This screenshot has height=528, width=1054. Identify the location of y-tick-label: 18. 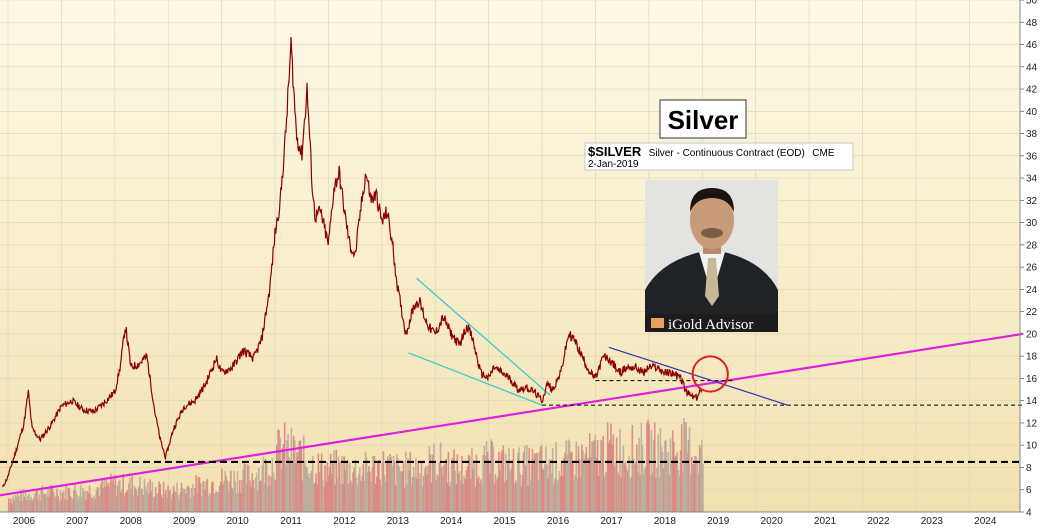
(1032, 357).